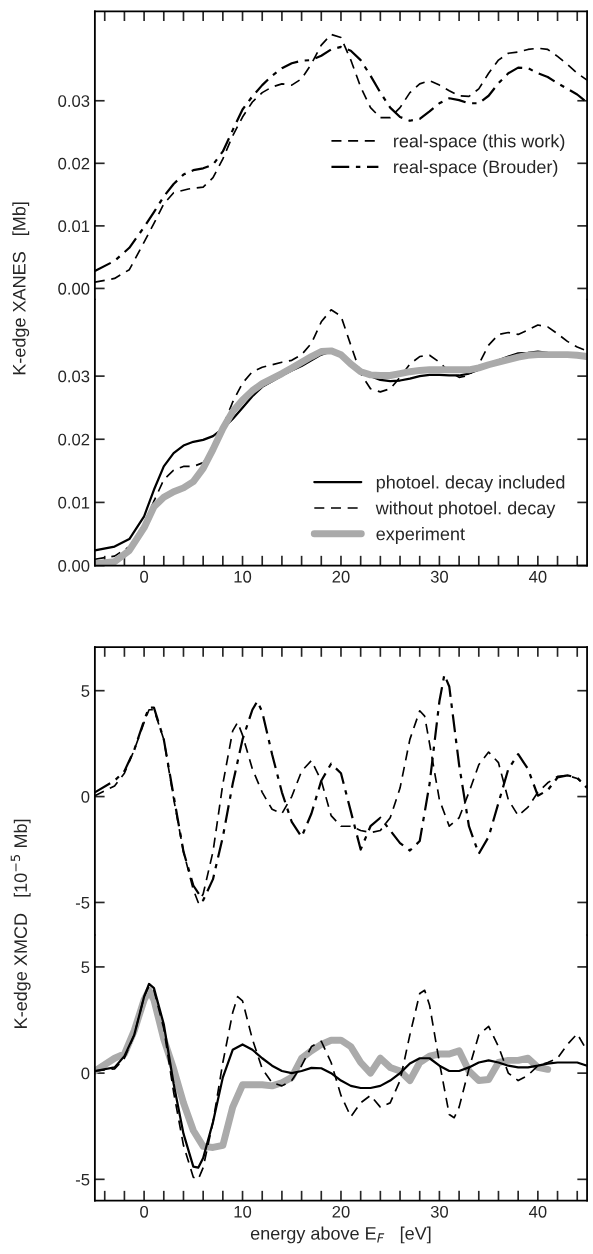 This screenshot has width=593, height=1254. I want to click on text: energy above E$_{F}$ [eV], so click(340, 1235).